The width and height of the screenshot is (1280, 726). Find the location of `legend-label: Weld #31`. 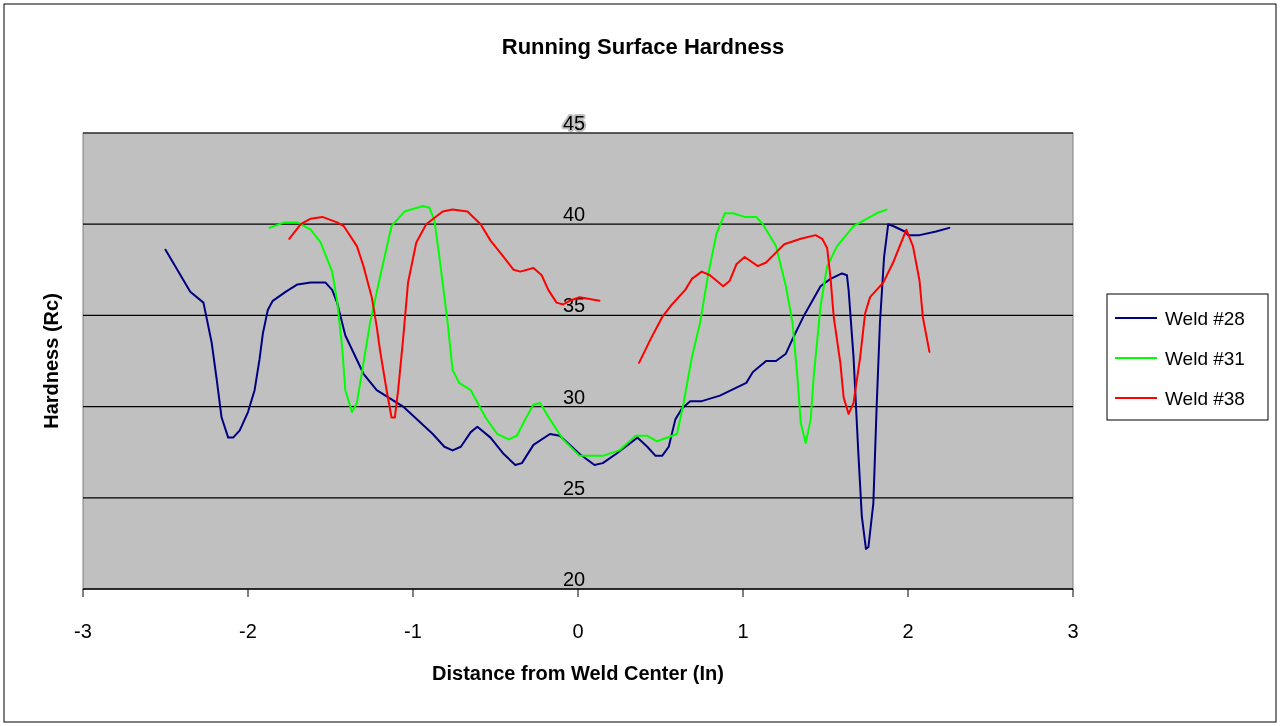

legend-label: Weld #31 is located at coordinates (1205, 358).